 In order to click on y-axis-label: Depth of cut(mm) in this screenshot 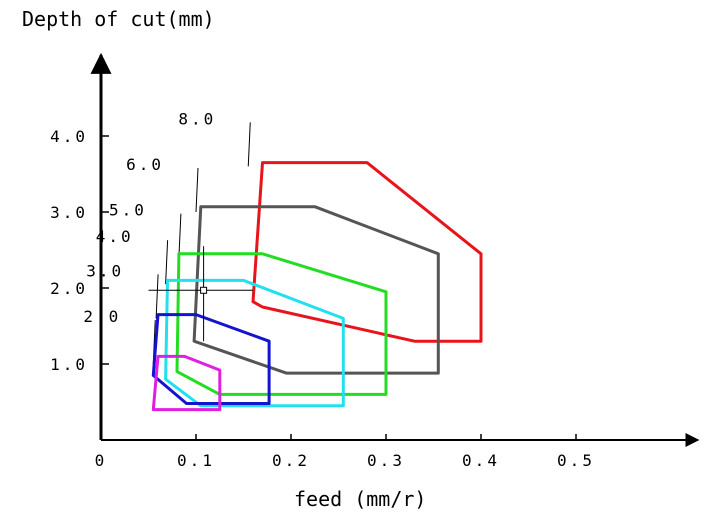, I will do `click(118, 19)`.